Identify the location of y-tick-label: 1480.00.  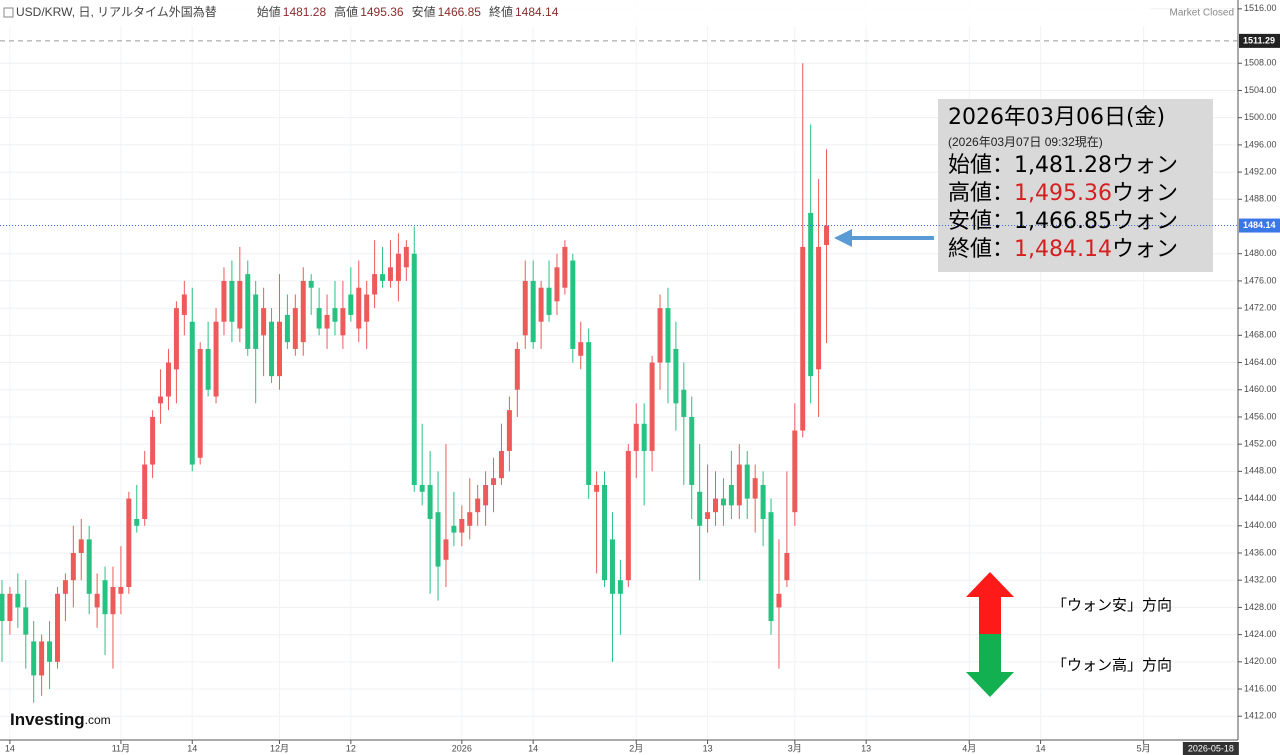
(1260, 253).